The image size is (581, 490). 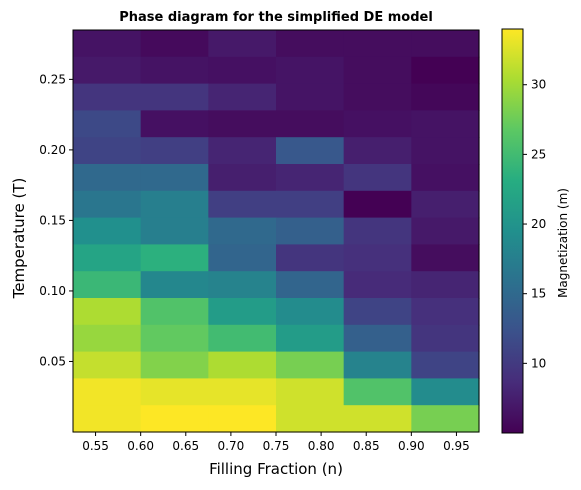 What do you see at coordinates (456, 446) in the screenshot?
I see `x-tick-label: 0.95` at bounding box center [456, 446].